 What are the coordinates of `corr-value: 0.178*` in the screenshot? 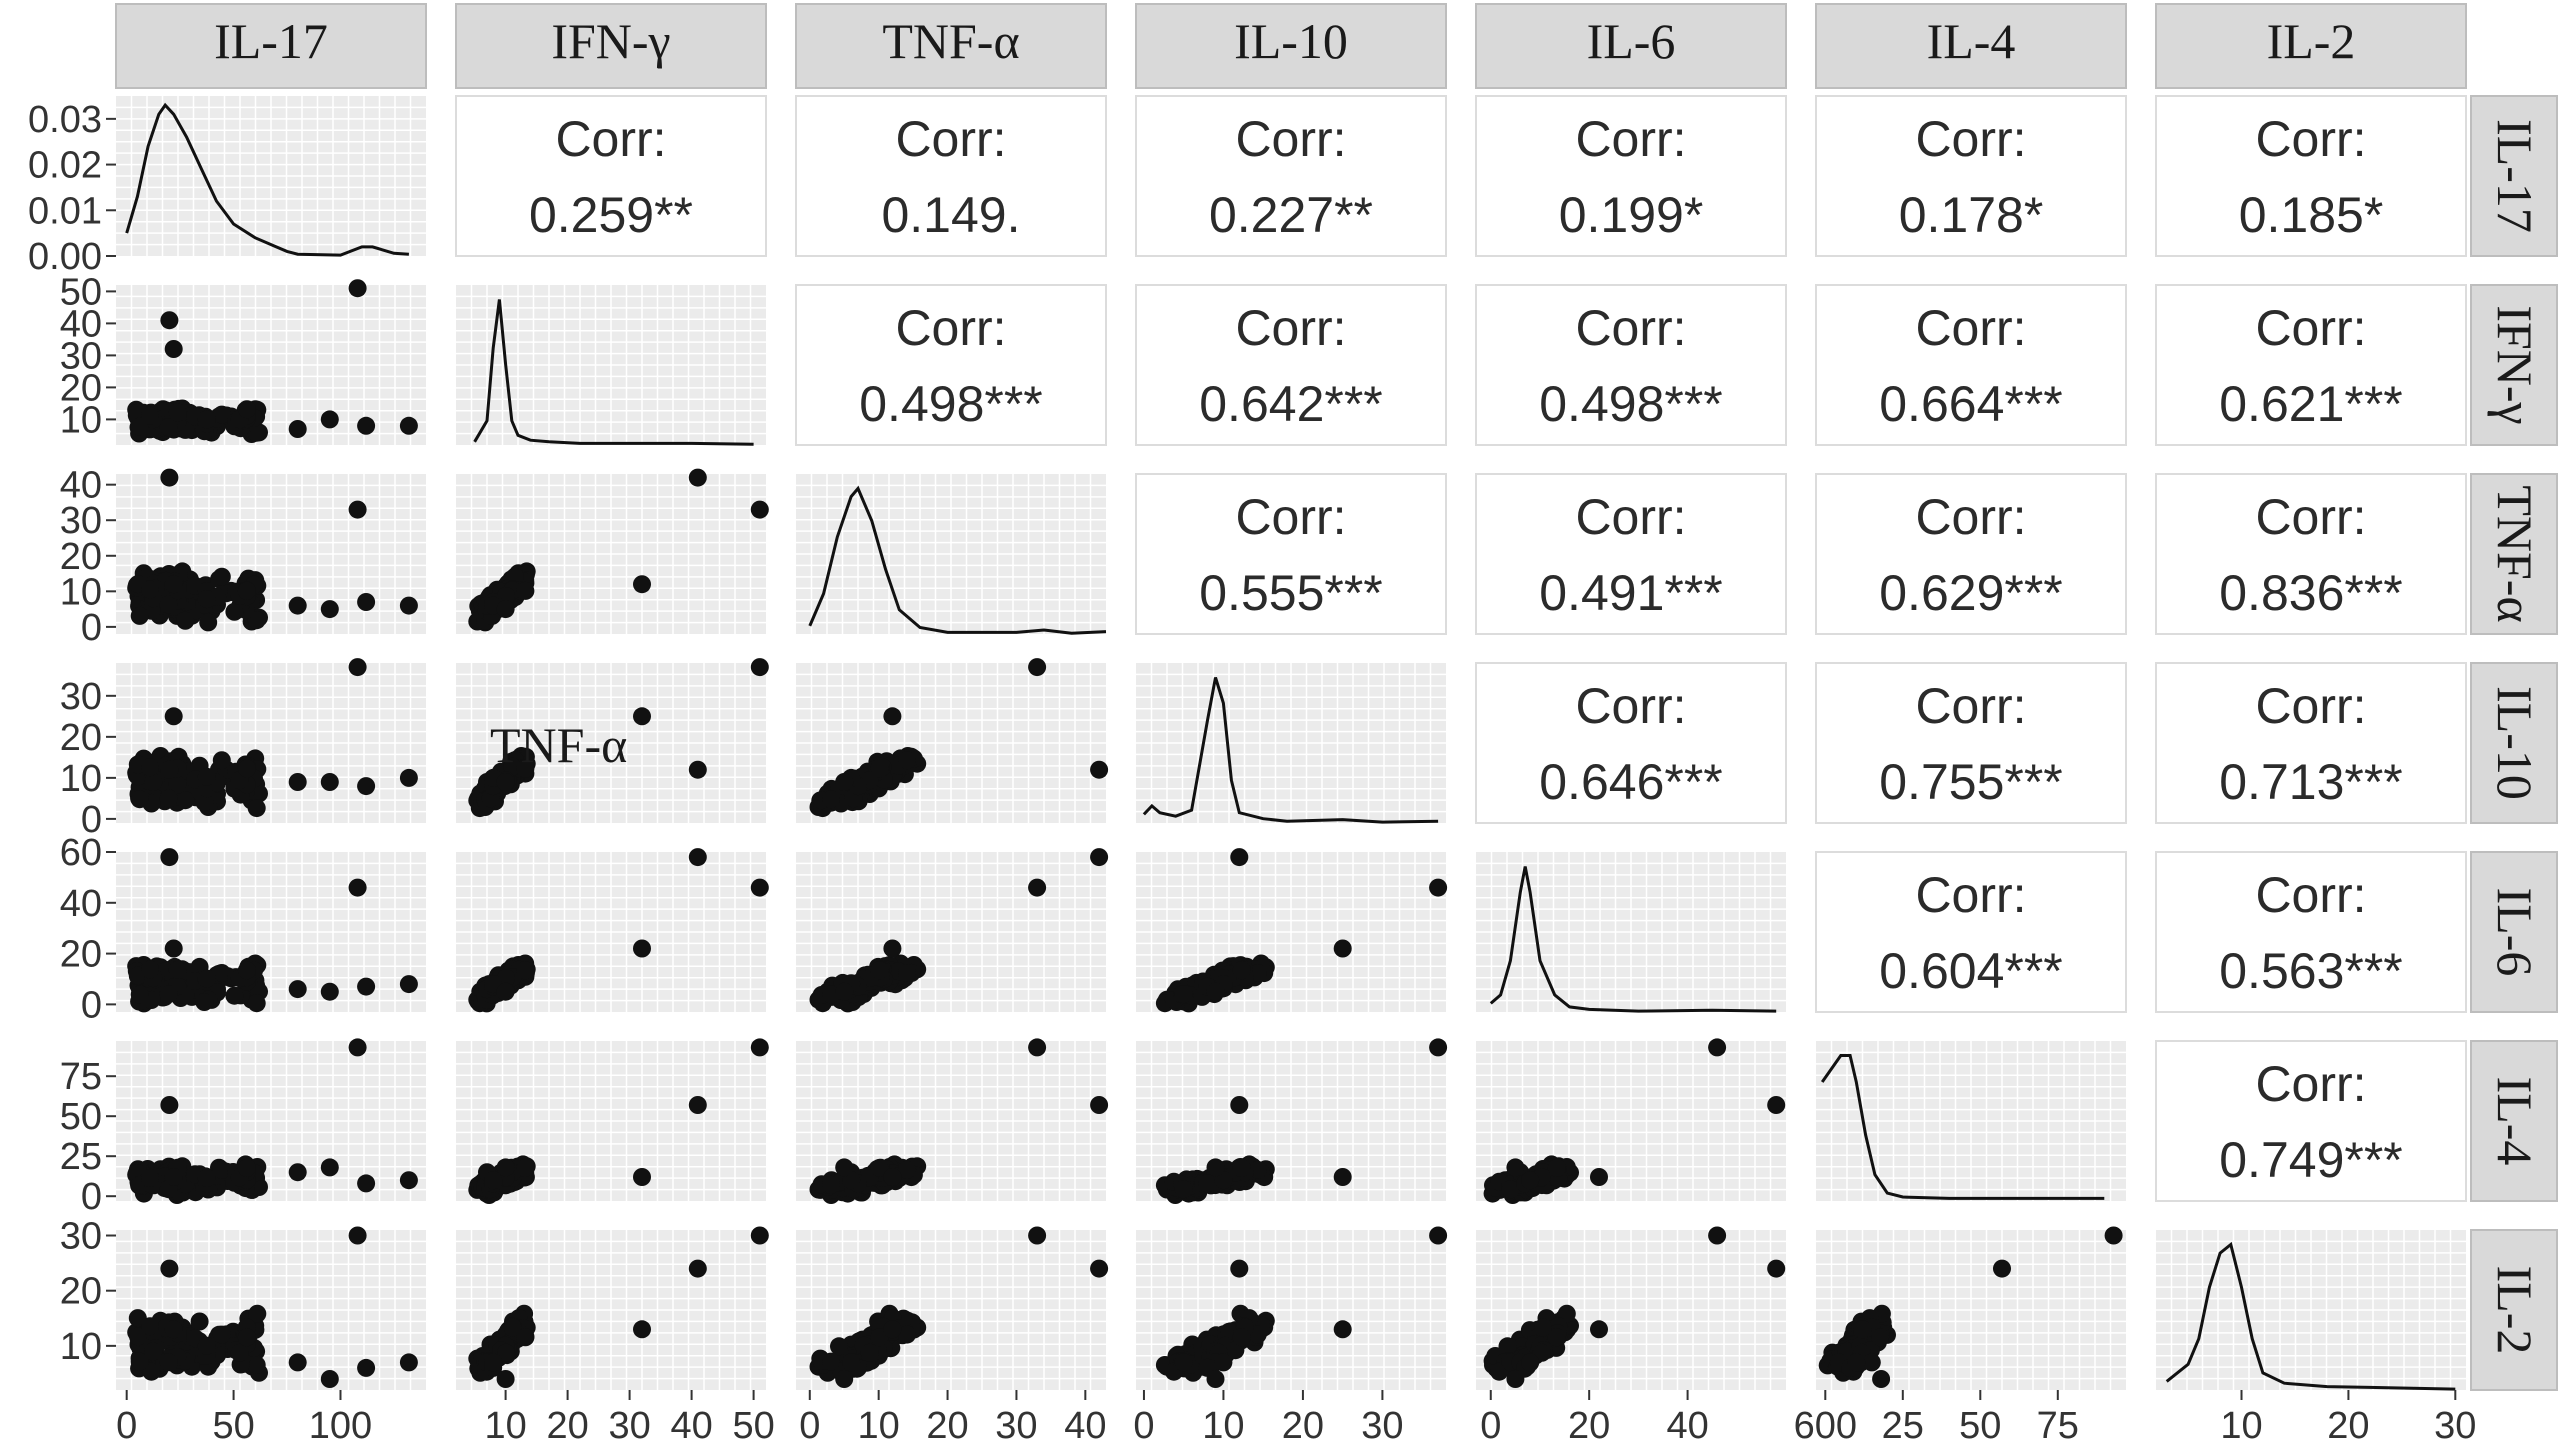 It's located at (1971, 215).